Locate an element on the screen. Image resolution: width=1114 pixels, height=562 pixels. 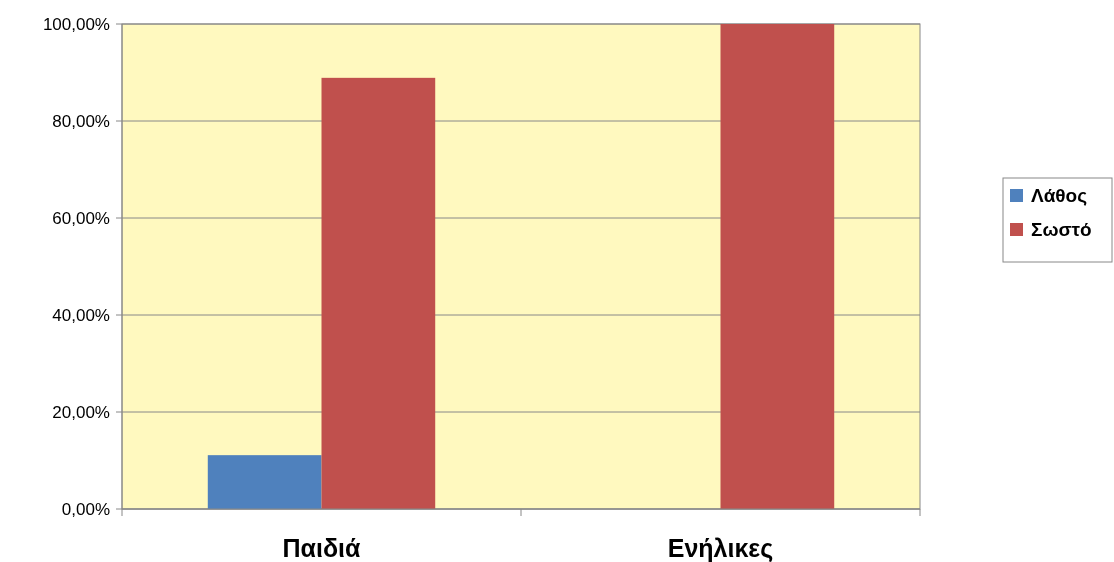
legend-label: Σωστό is located at coordinates (1061, 229).